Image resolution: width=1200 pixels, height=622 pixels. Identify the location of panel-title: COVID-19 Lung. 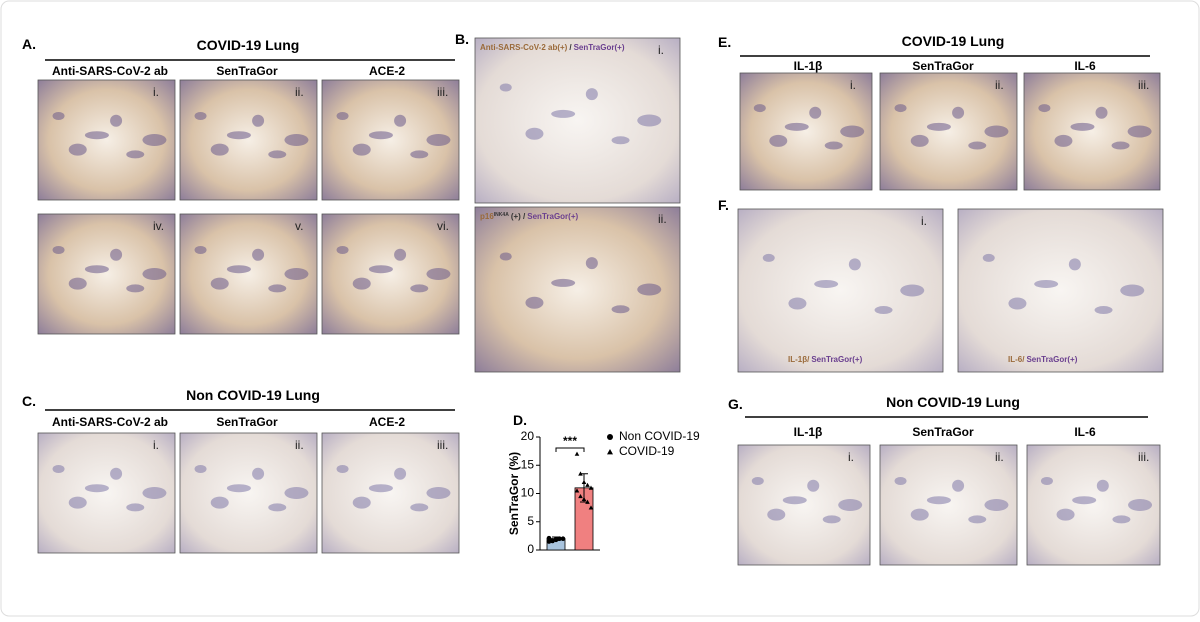
(953, 41).